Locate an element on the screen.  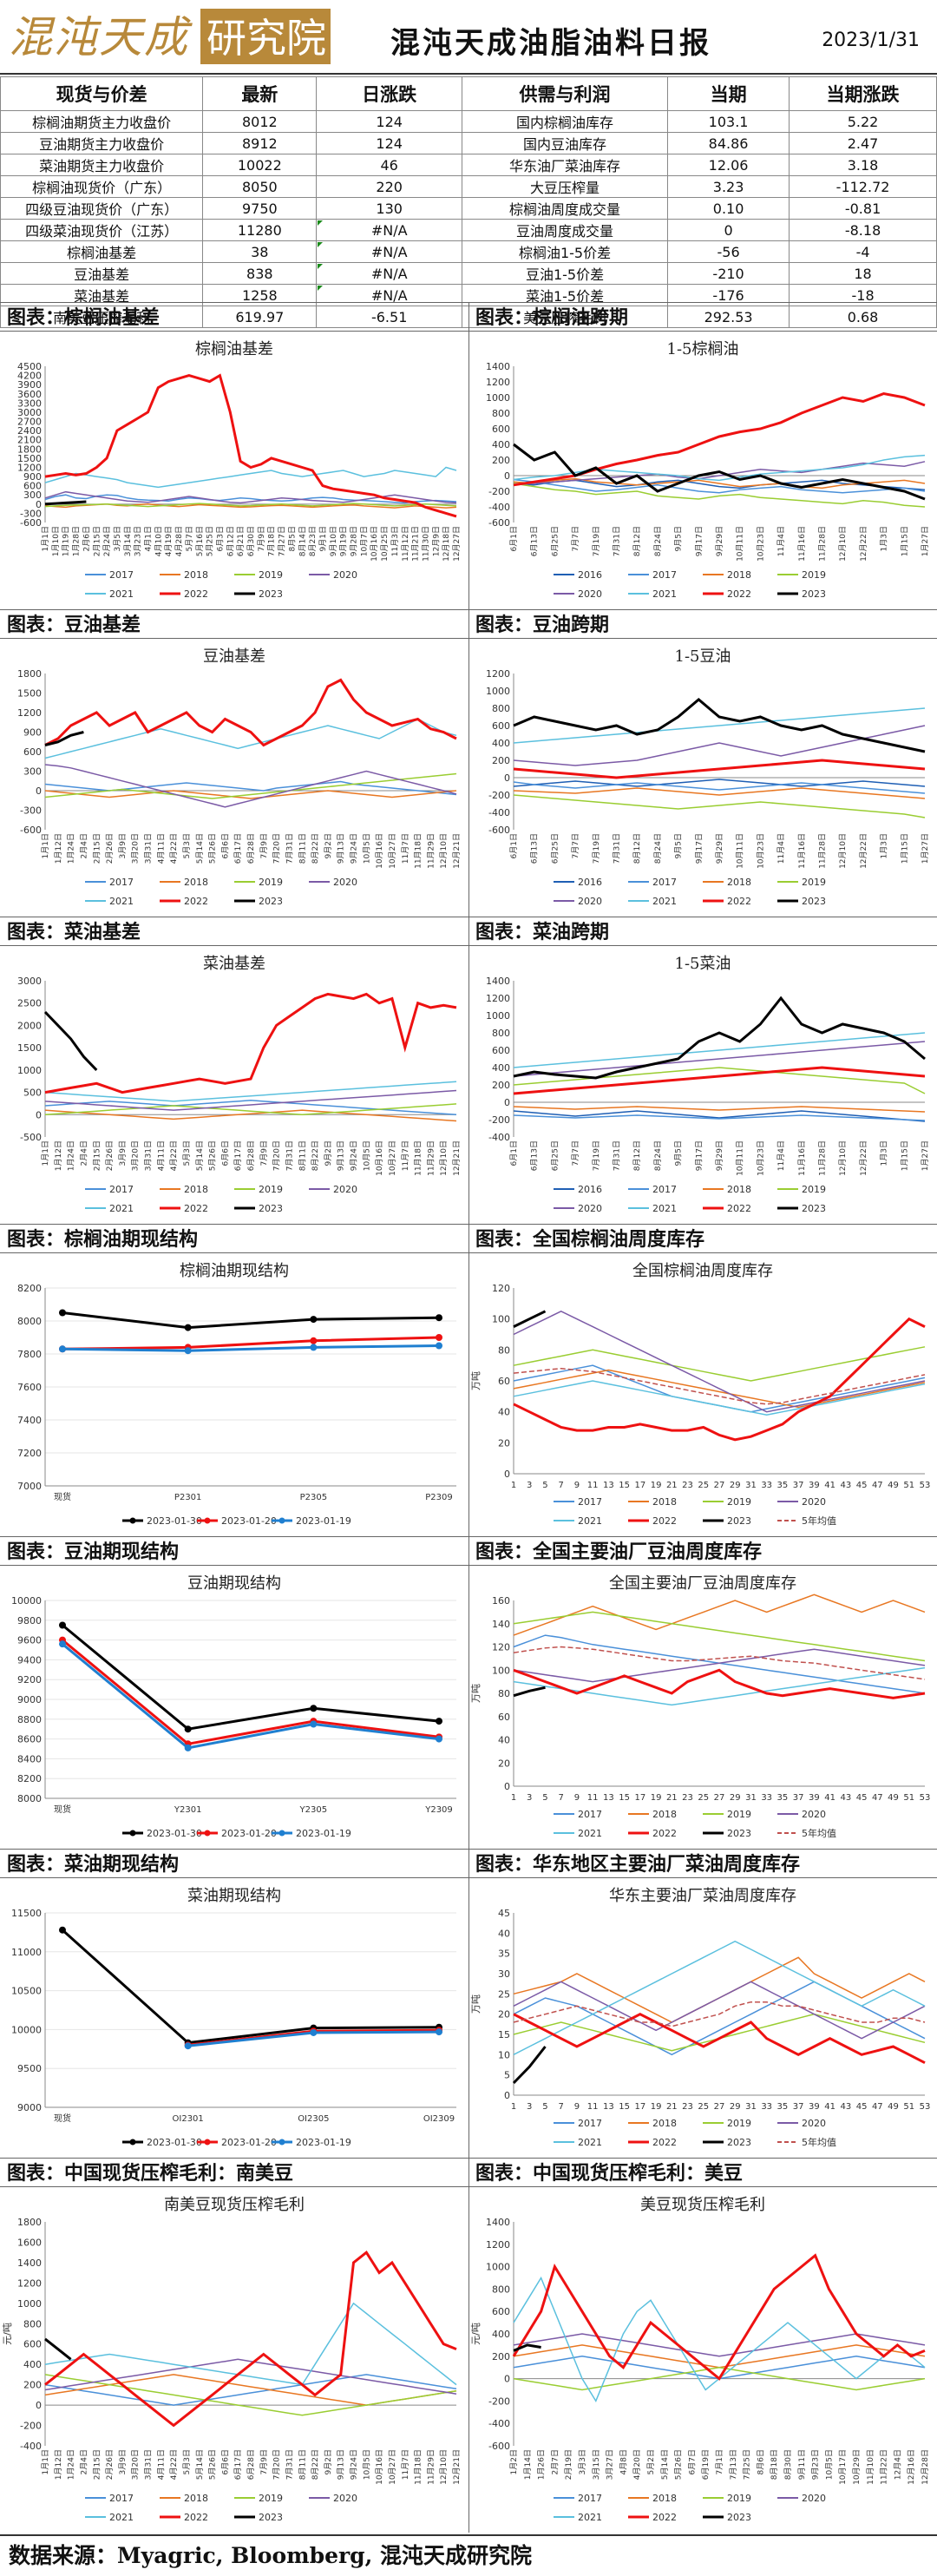
x-tick-label: 7月7日 is located at coordinates (575, 1153).